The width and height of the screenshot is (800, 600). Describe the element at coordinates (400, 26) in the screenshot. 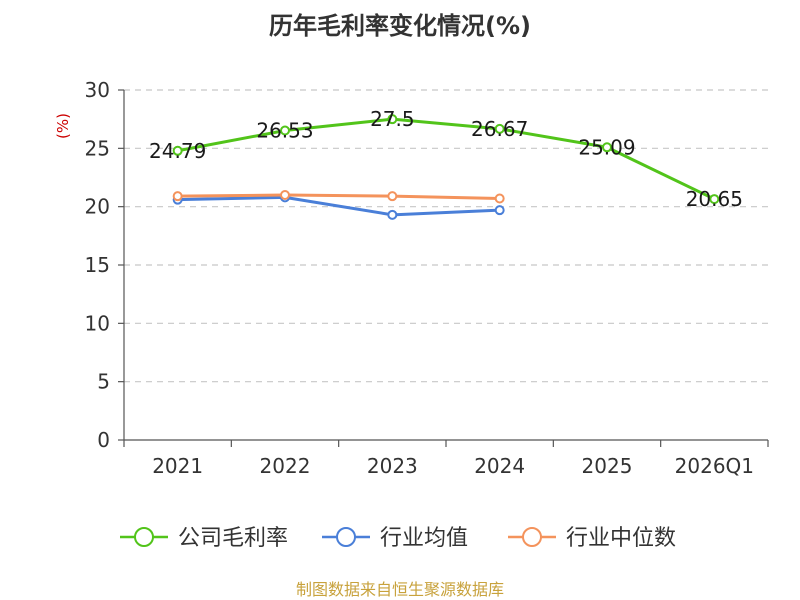

I see `chart-title: 历年毛利率变化情况(%)` at that location.